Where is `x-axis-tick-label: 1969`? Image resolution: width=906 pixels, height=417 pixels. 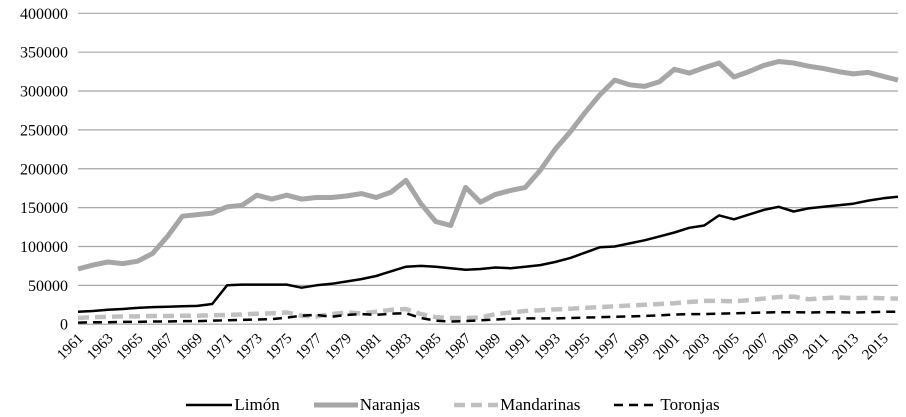 x-axis-tick-label: 1969 is located at coordinates (190, 347).